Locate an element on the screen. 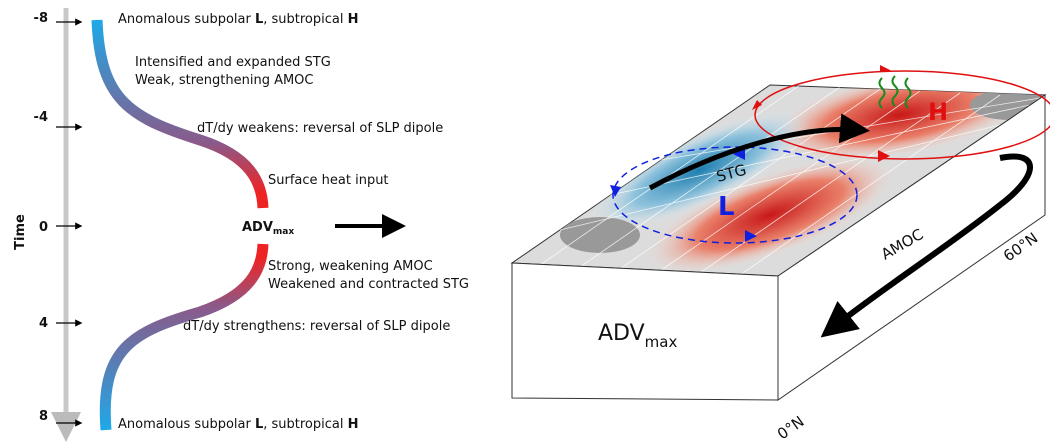 The image size is (1050, 445). box-front is located at coordinates (645, 331).